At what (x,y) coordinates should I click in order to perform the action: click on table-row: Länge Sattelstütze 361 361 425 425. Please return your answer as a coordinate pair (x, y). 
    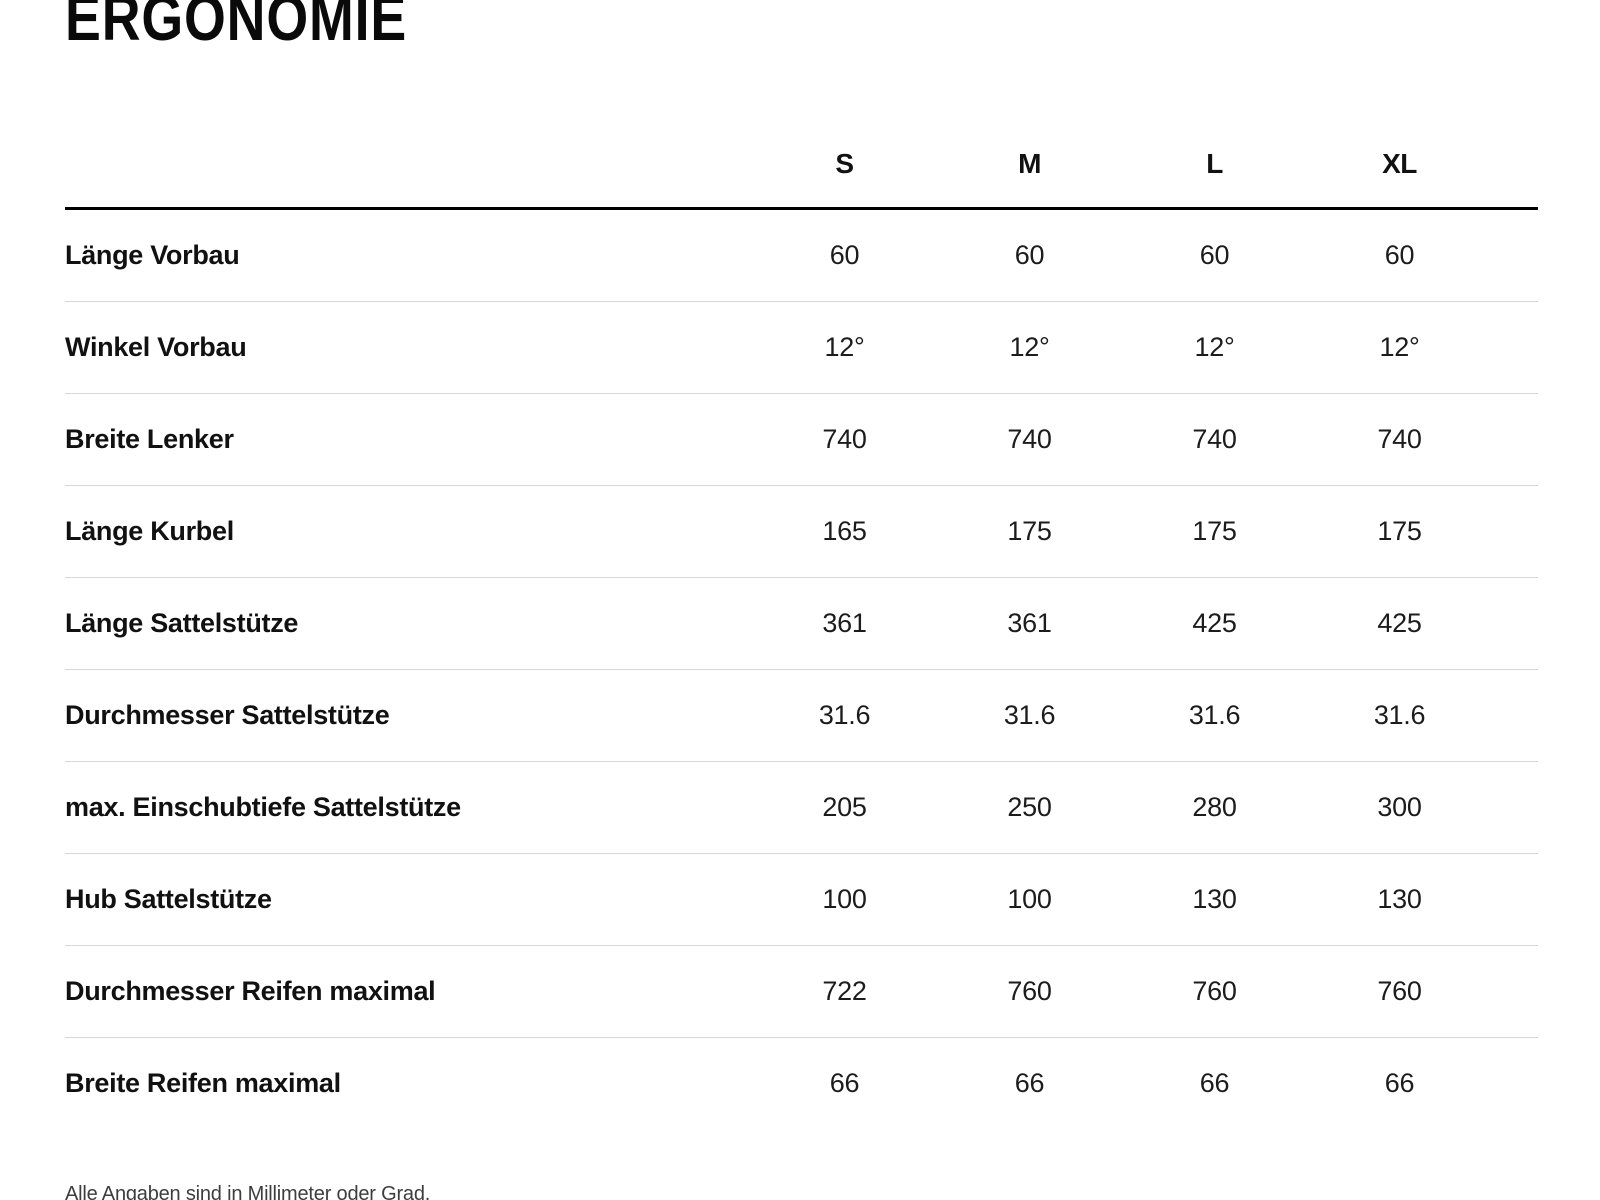
    Looking at the image, I should click on (801, 623).